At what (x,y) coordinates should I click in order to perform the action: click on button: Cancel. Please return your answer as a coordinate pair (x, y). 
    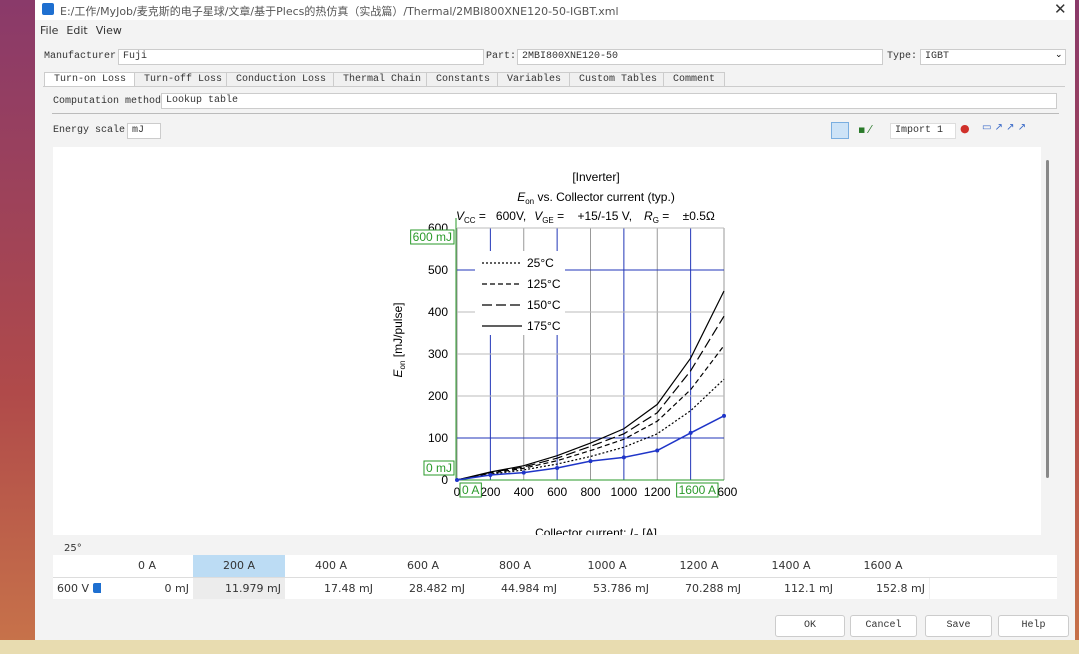
    Looking at the image, I should click on (883, 626).